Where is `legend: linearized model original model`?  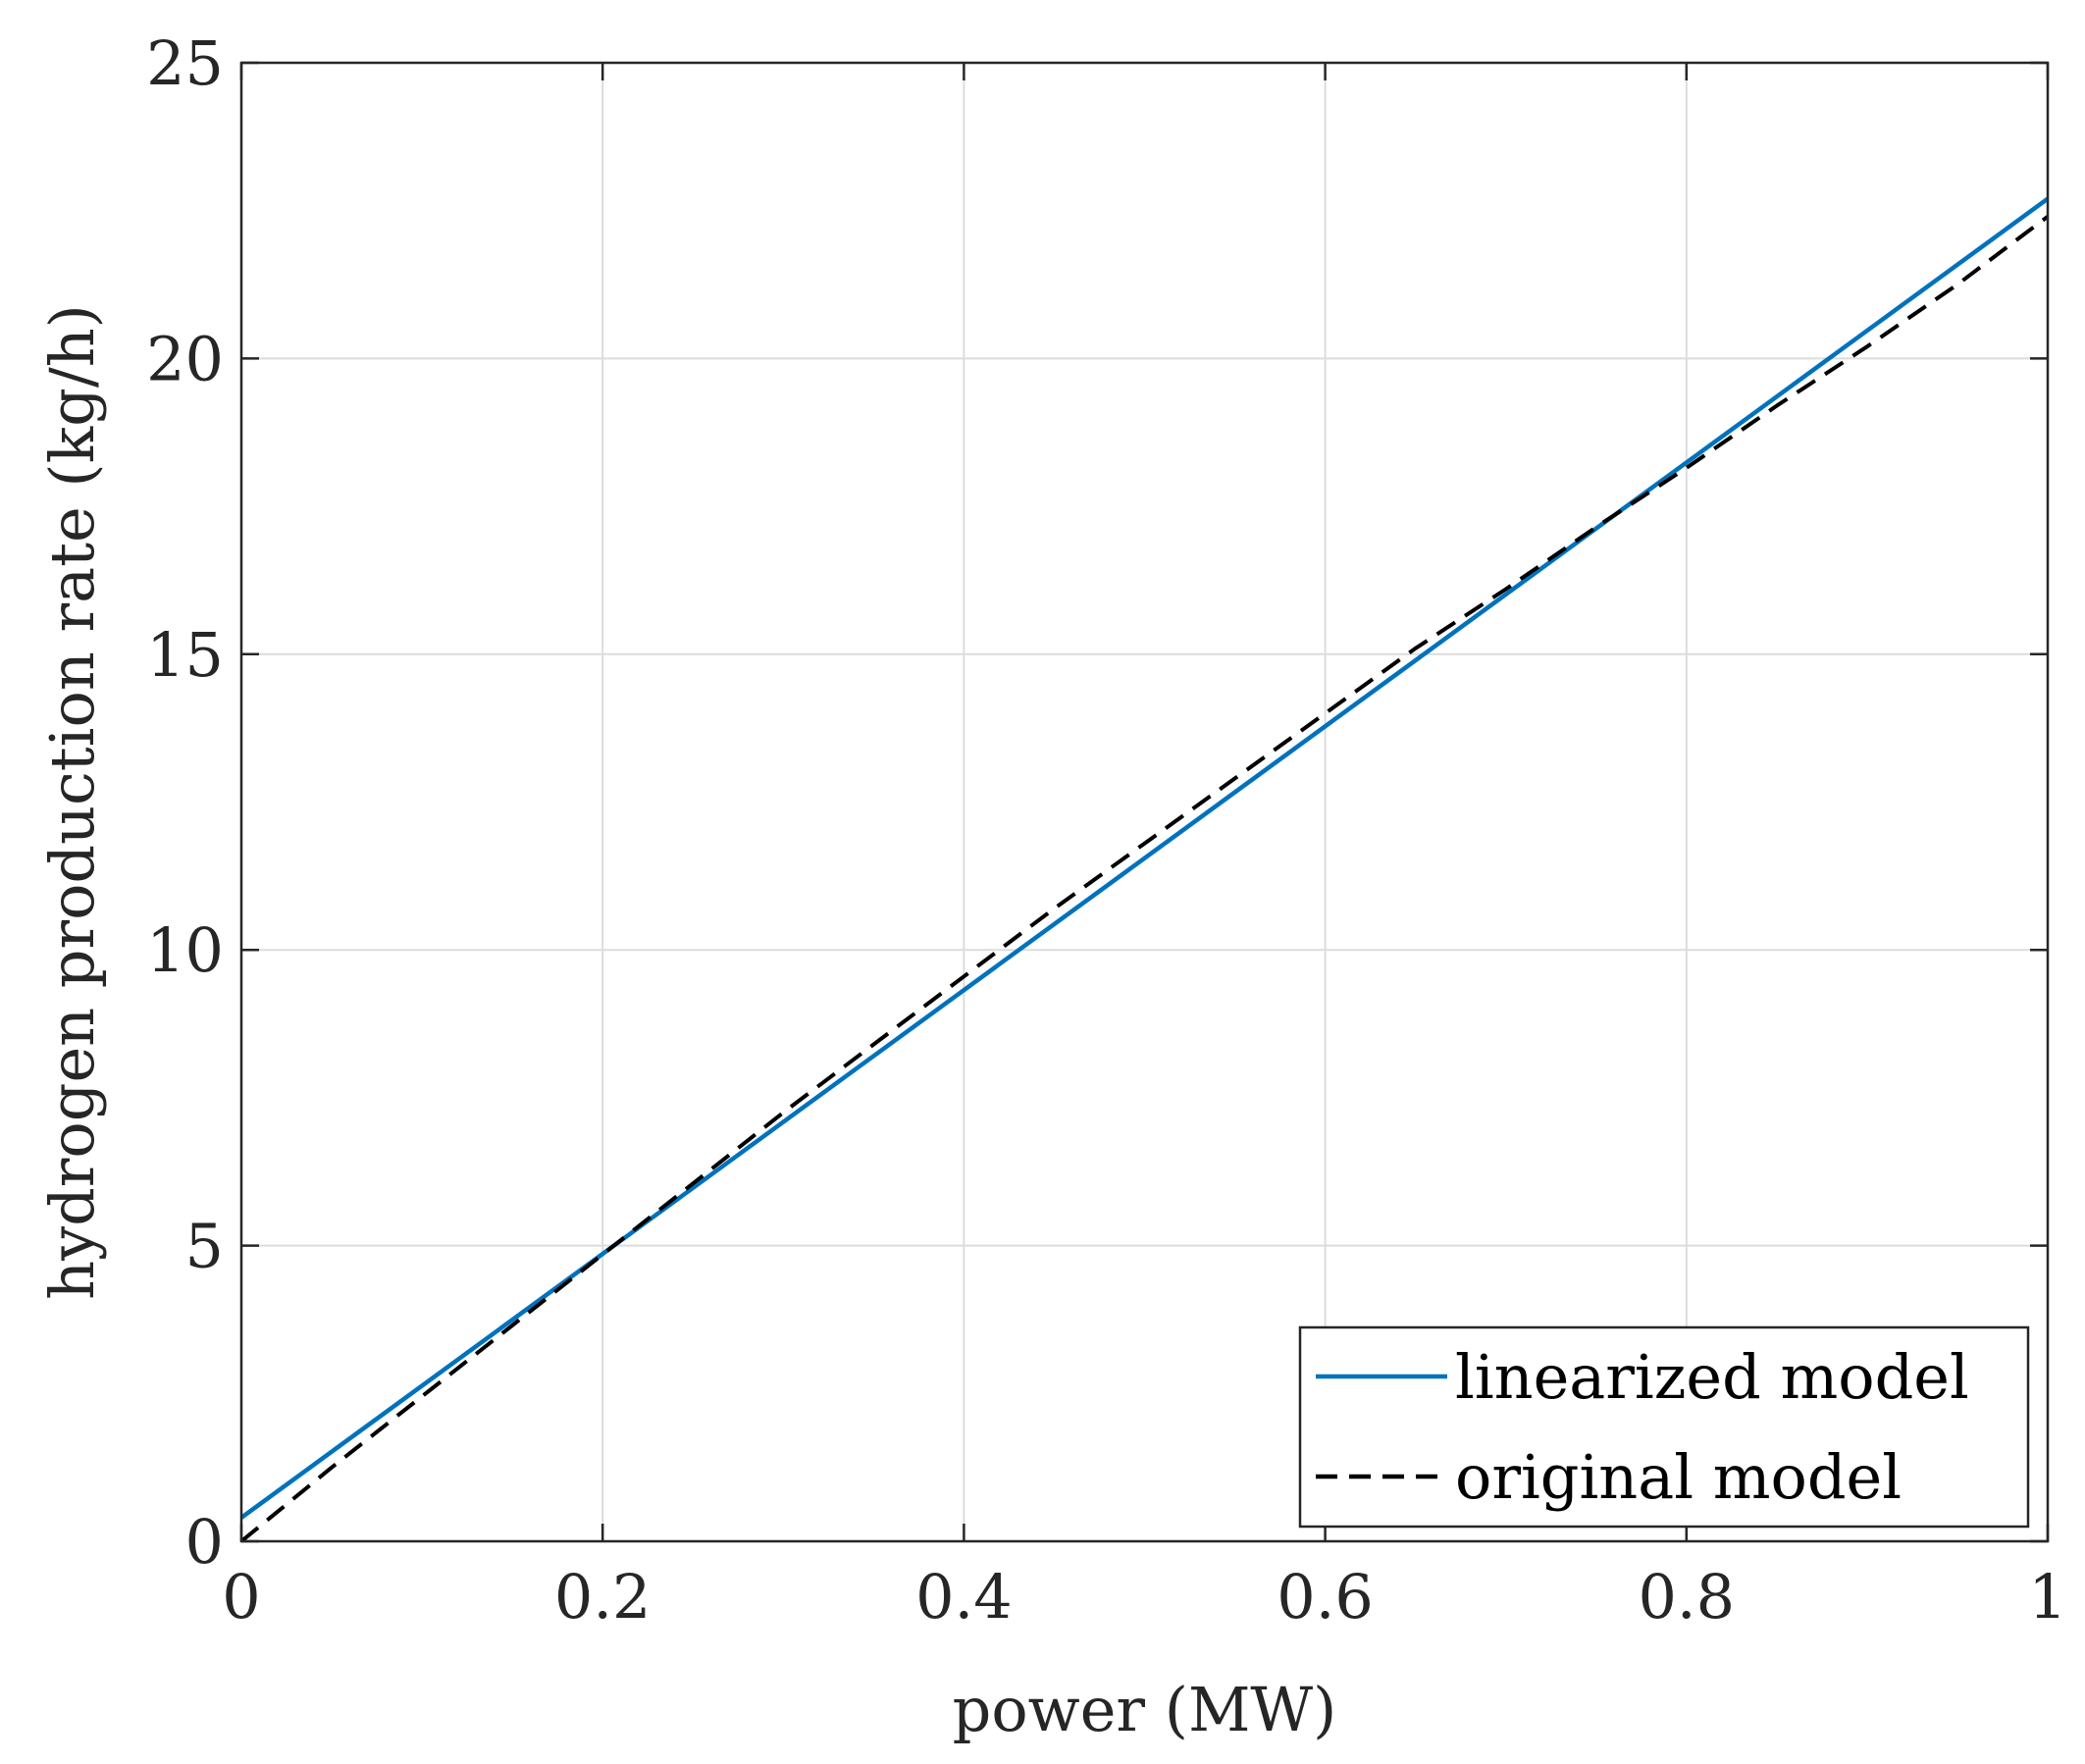 legend: linearized model original model is located at coordinates (1664, 1427).